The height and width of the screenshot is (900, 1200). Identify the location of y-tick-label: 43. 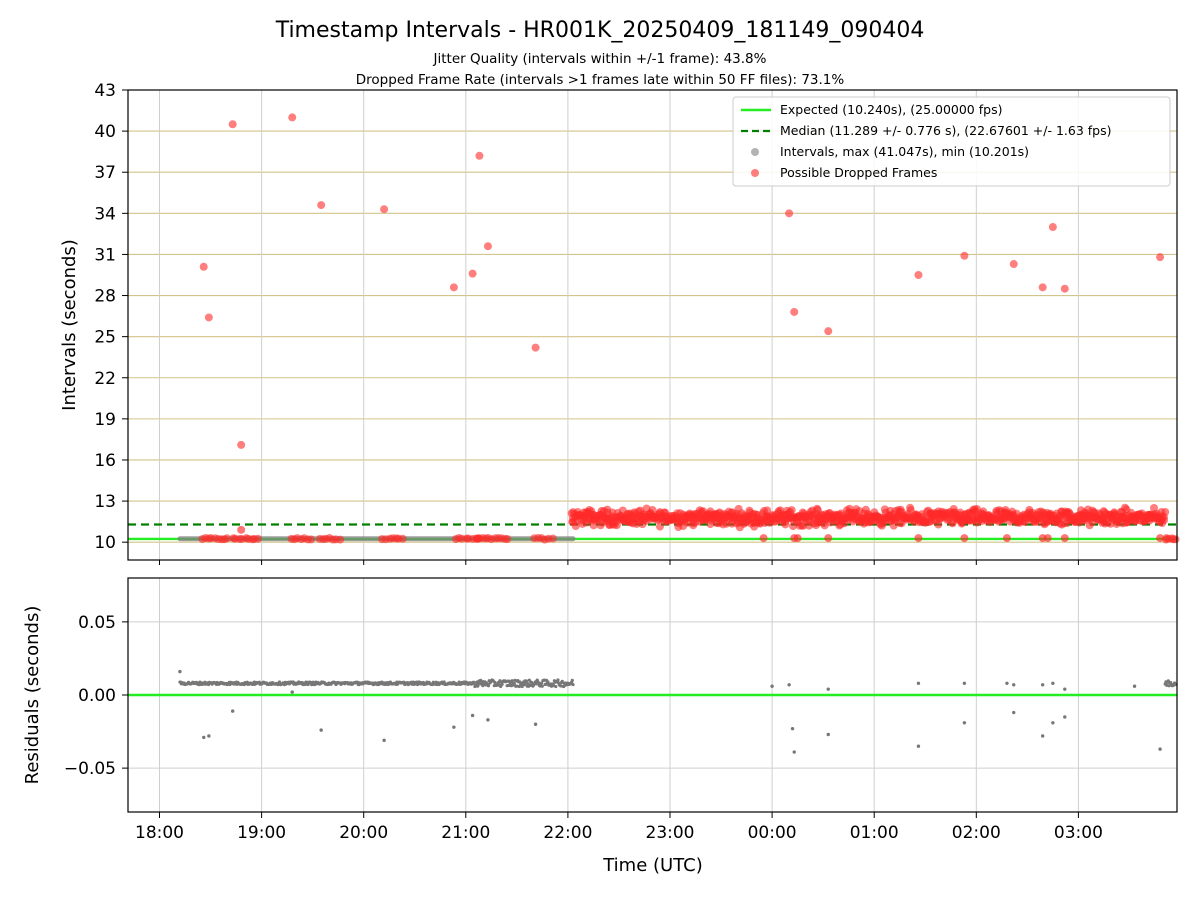
(105, 91).